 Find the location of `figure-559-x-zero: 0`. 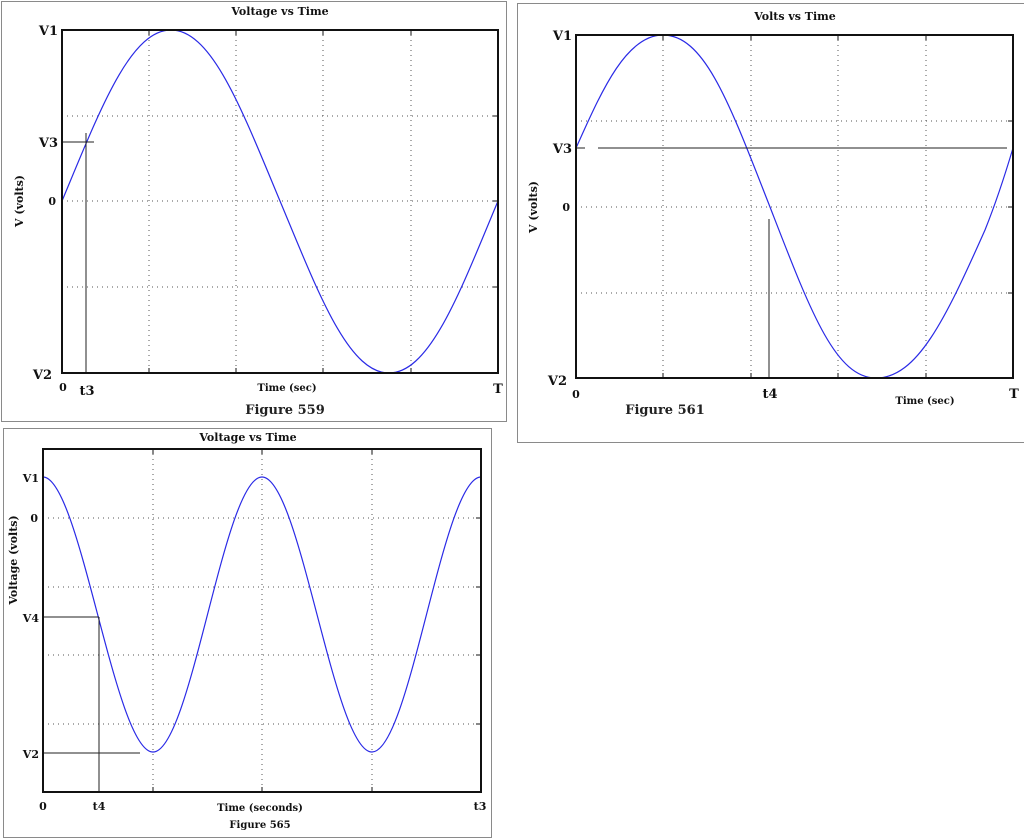

figure-559-x-zero: 0 is located at coordinates (63, 387).